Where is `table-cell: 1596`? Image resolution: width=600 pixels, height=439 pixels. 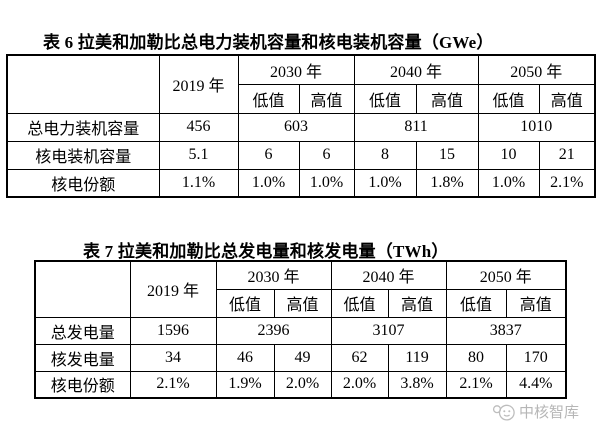 table-cell: 1596 is located at coordinates (173, 330).